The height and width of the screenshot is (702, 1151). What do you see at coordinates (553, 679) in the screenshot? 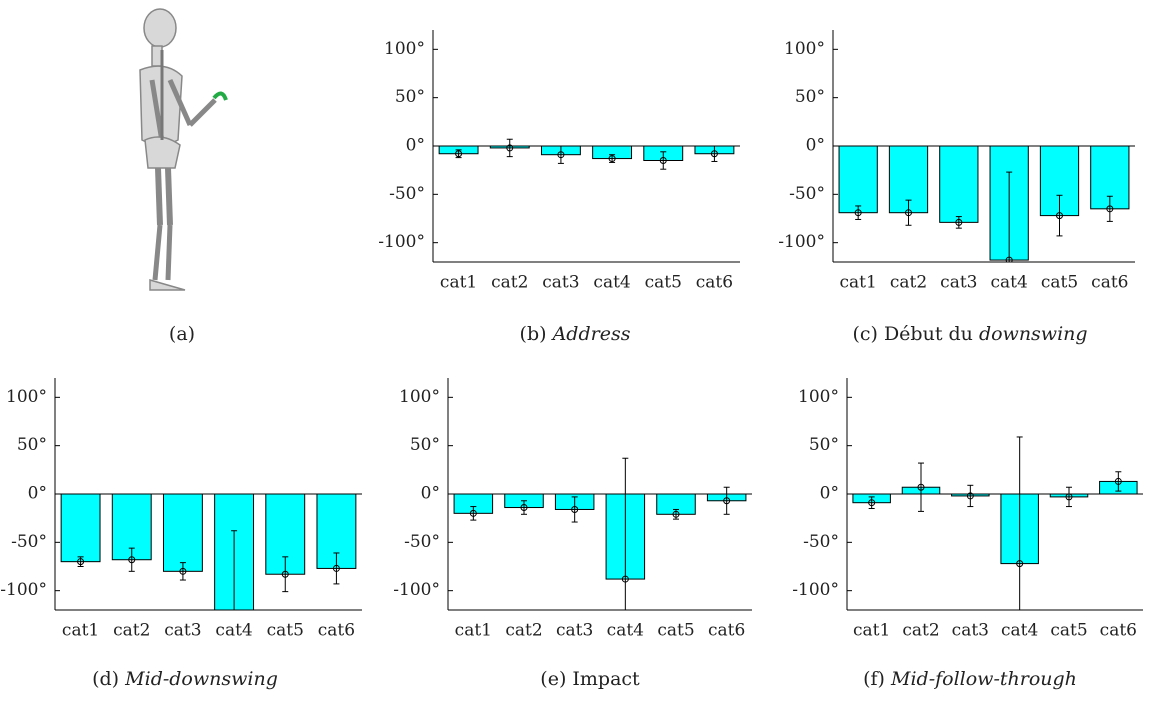
I see `caption-part: (e)` at bounding box center [553, 679].